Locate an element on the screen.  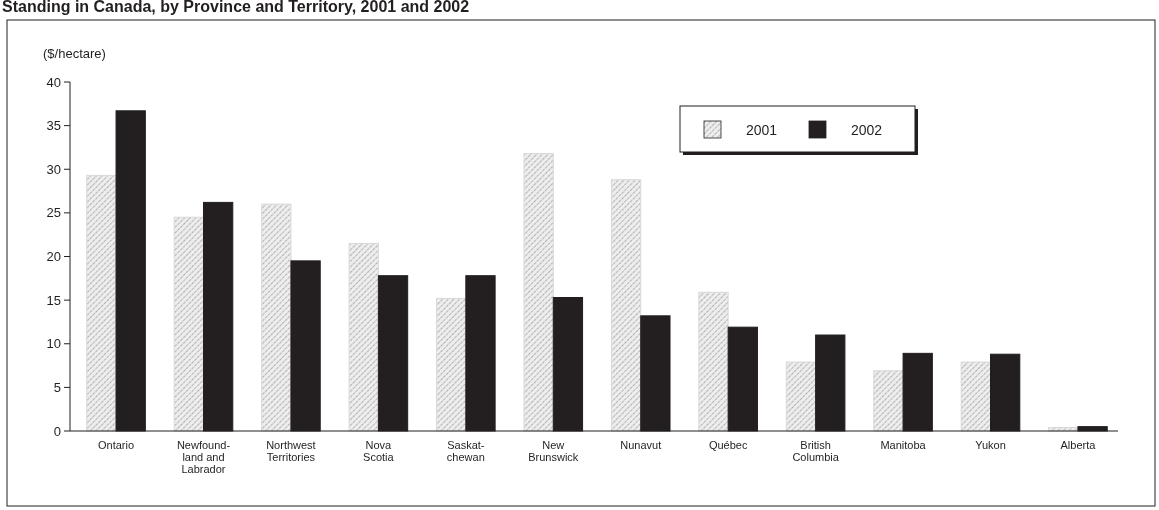
y-tick-label: 25 is located at coordinates (53, 213).